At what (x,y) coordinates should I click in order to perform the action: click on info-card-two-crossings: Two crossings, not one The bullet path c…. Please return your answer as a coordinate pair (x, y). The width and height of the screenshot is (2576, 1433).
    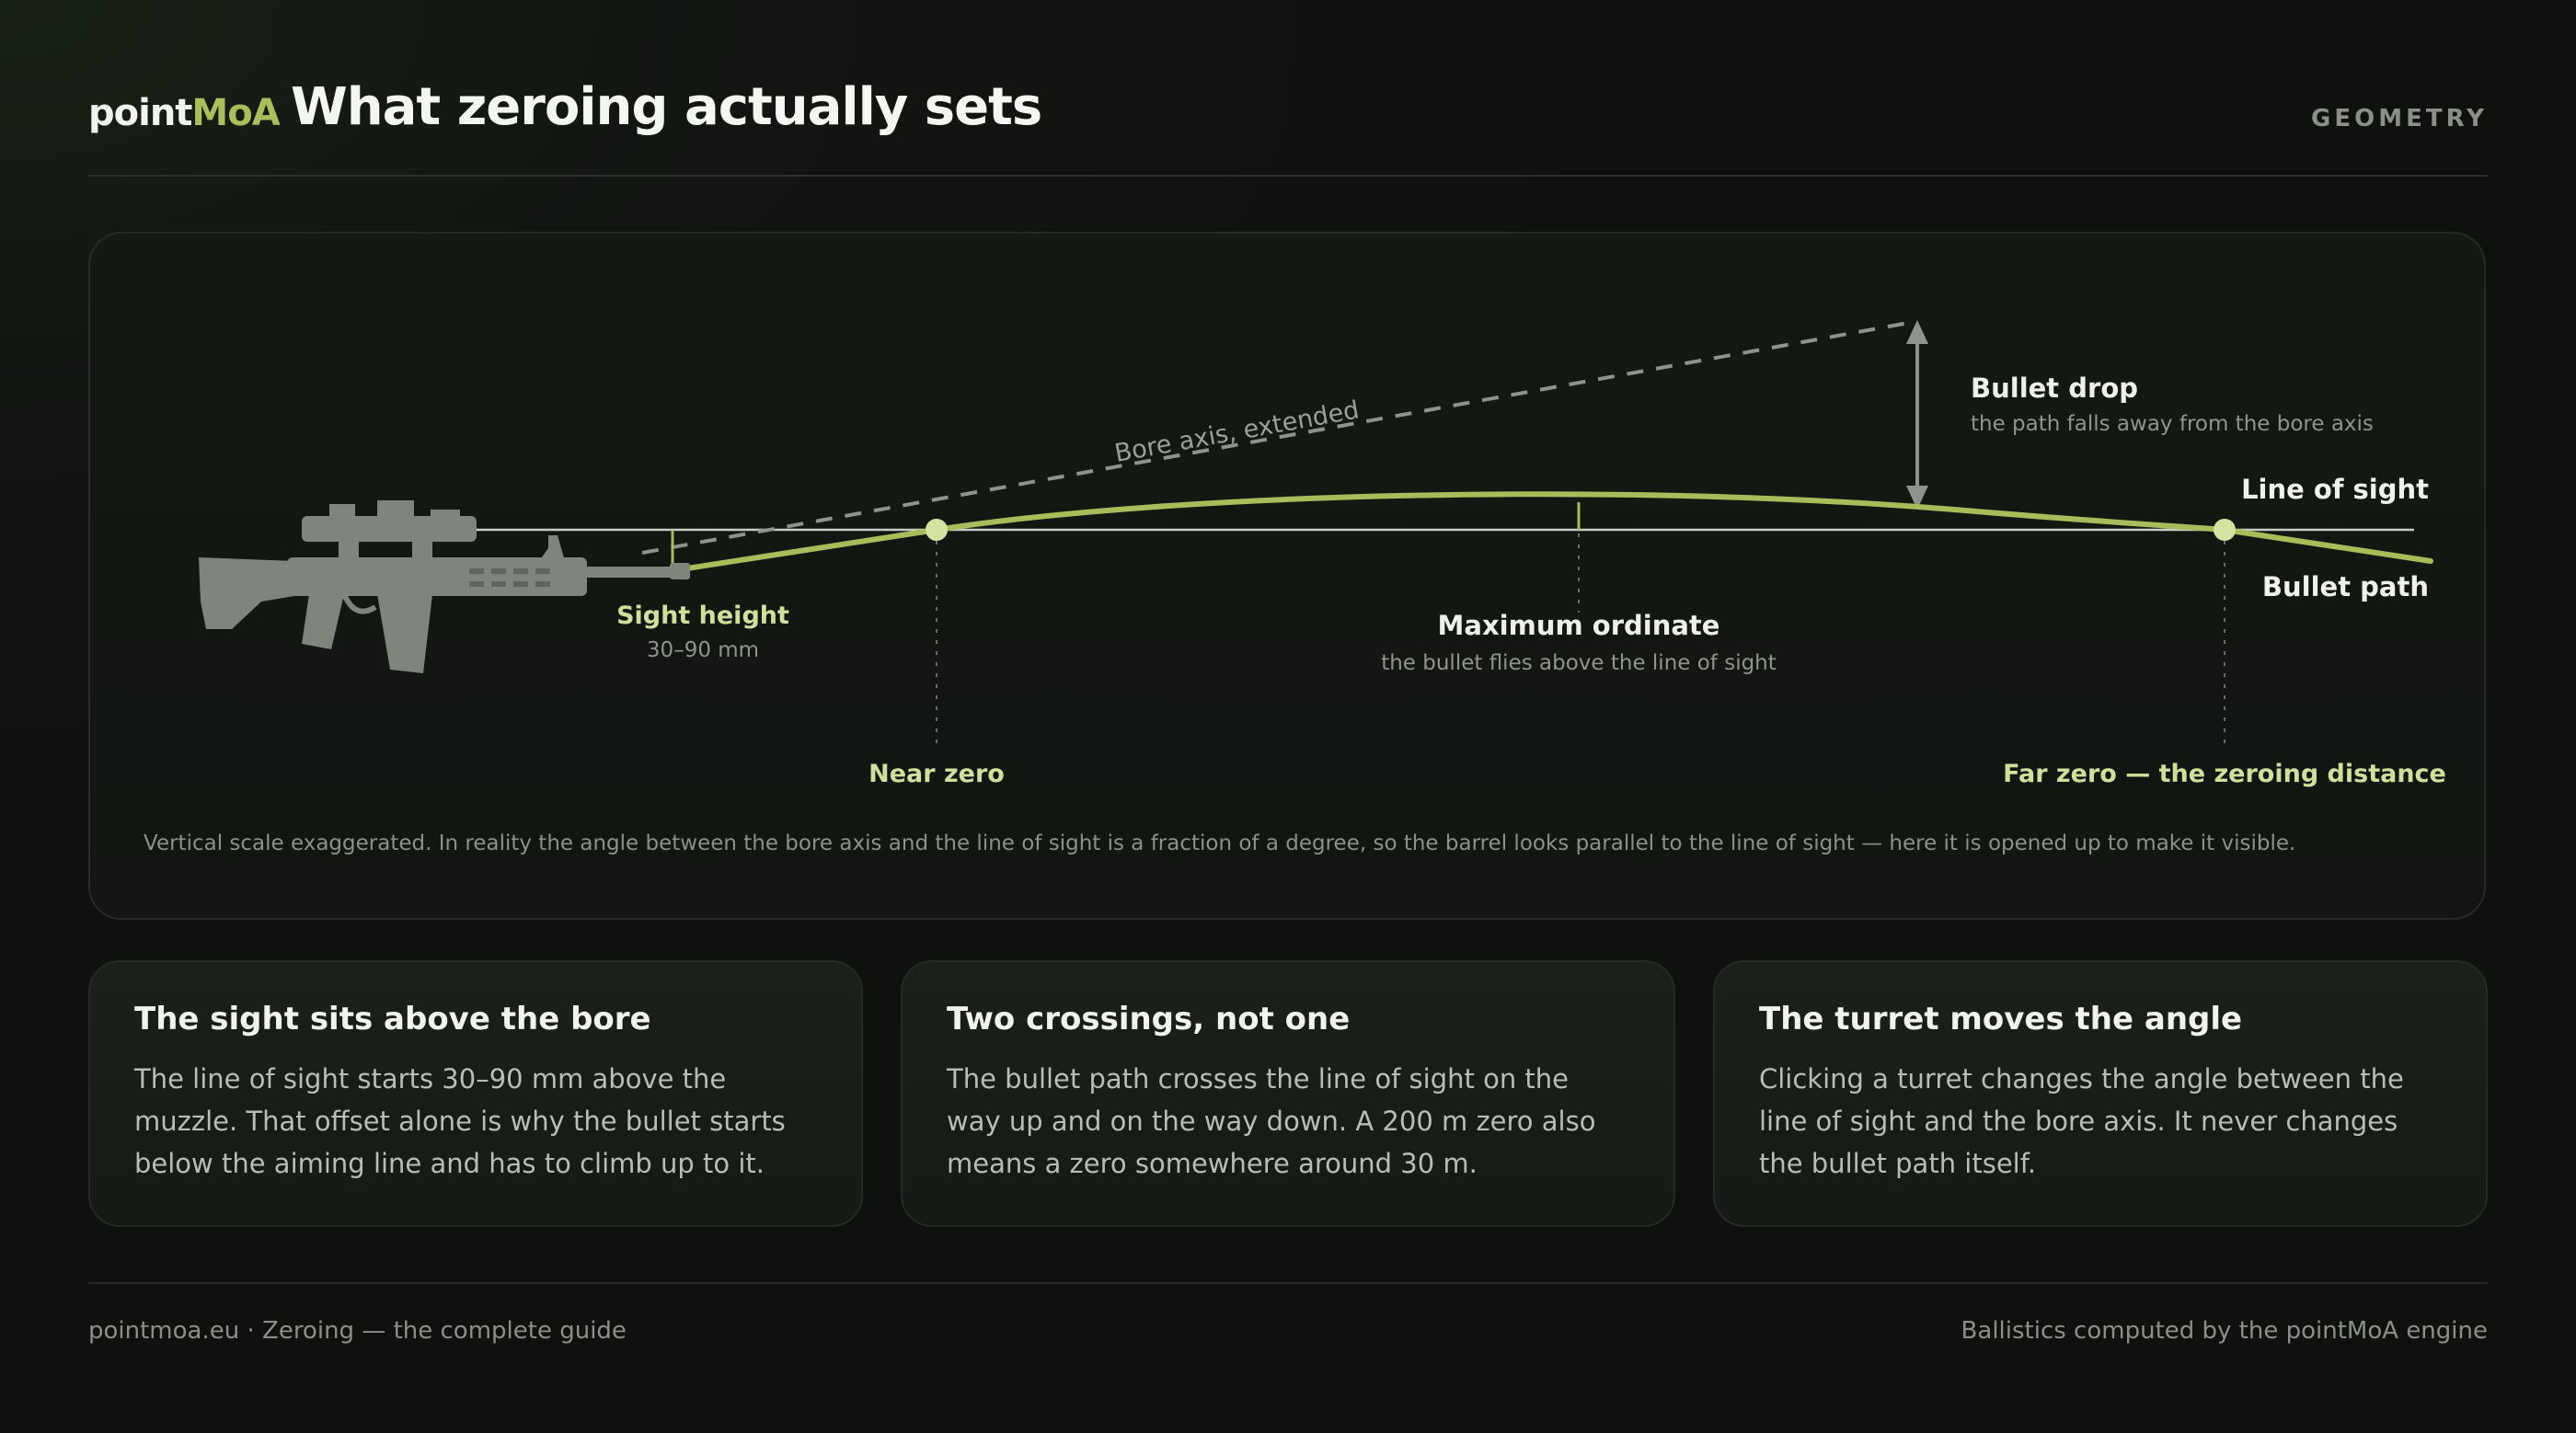
    Looking at the image, I should click on (1288, 1094).